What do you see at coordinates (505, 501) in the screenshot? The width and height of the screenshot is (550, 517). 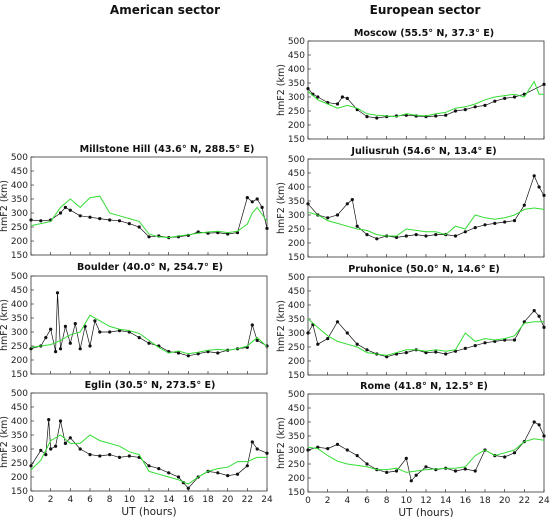 I see `x-tick-label: 20` at bounding box center [505, 501].